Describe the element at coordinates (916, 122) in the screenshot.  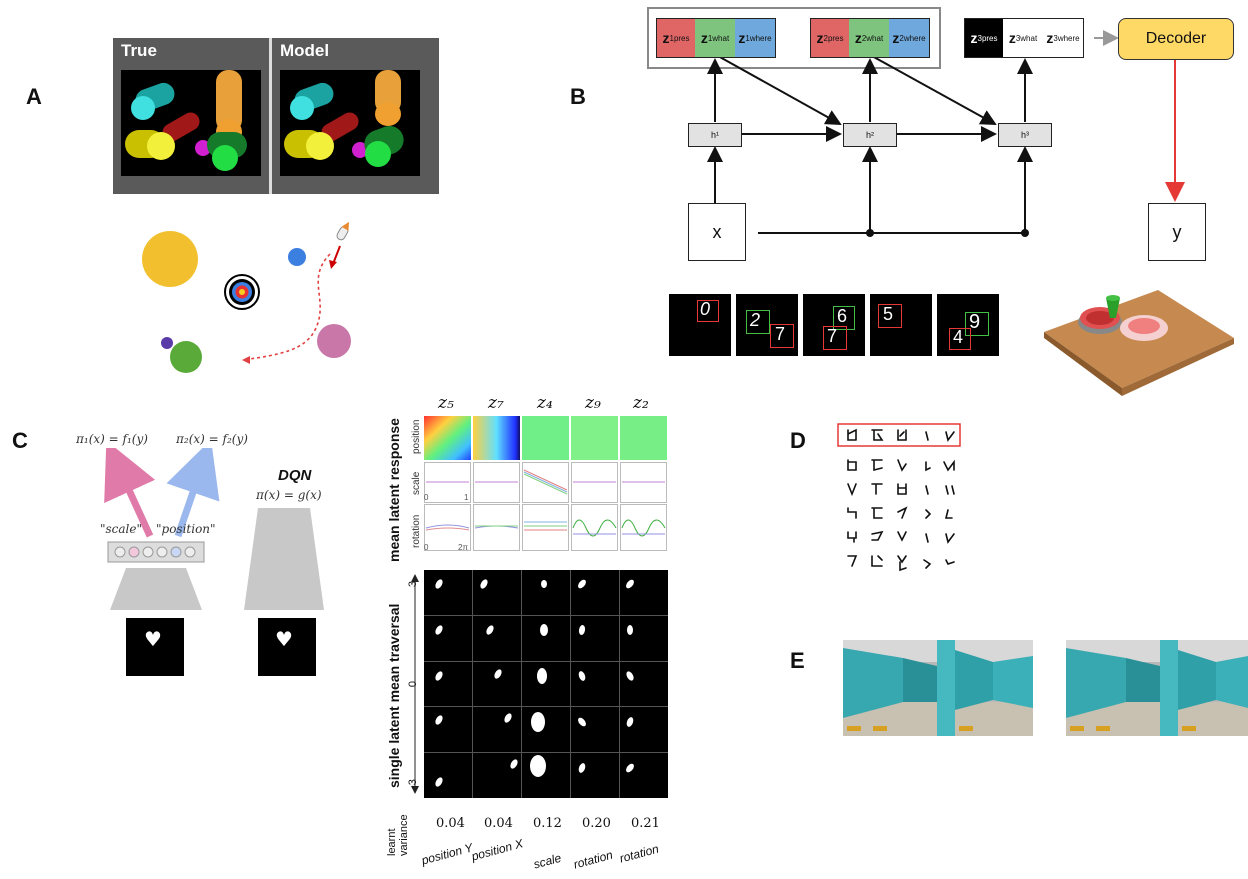
I see `air-architecture-diagram` at that location.